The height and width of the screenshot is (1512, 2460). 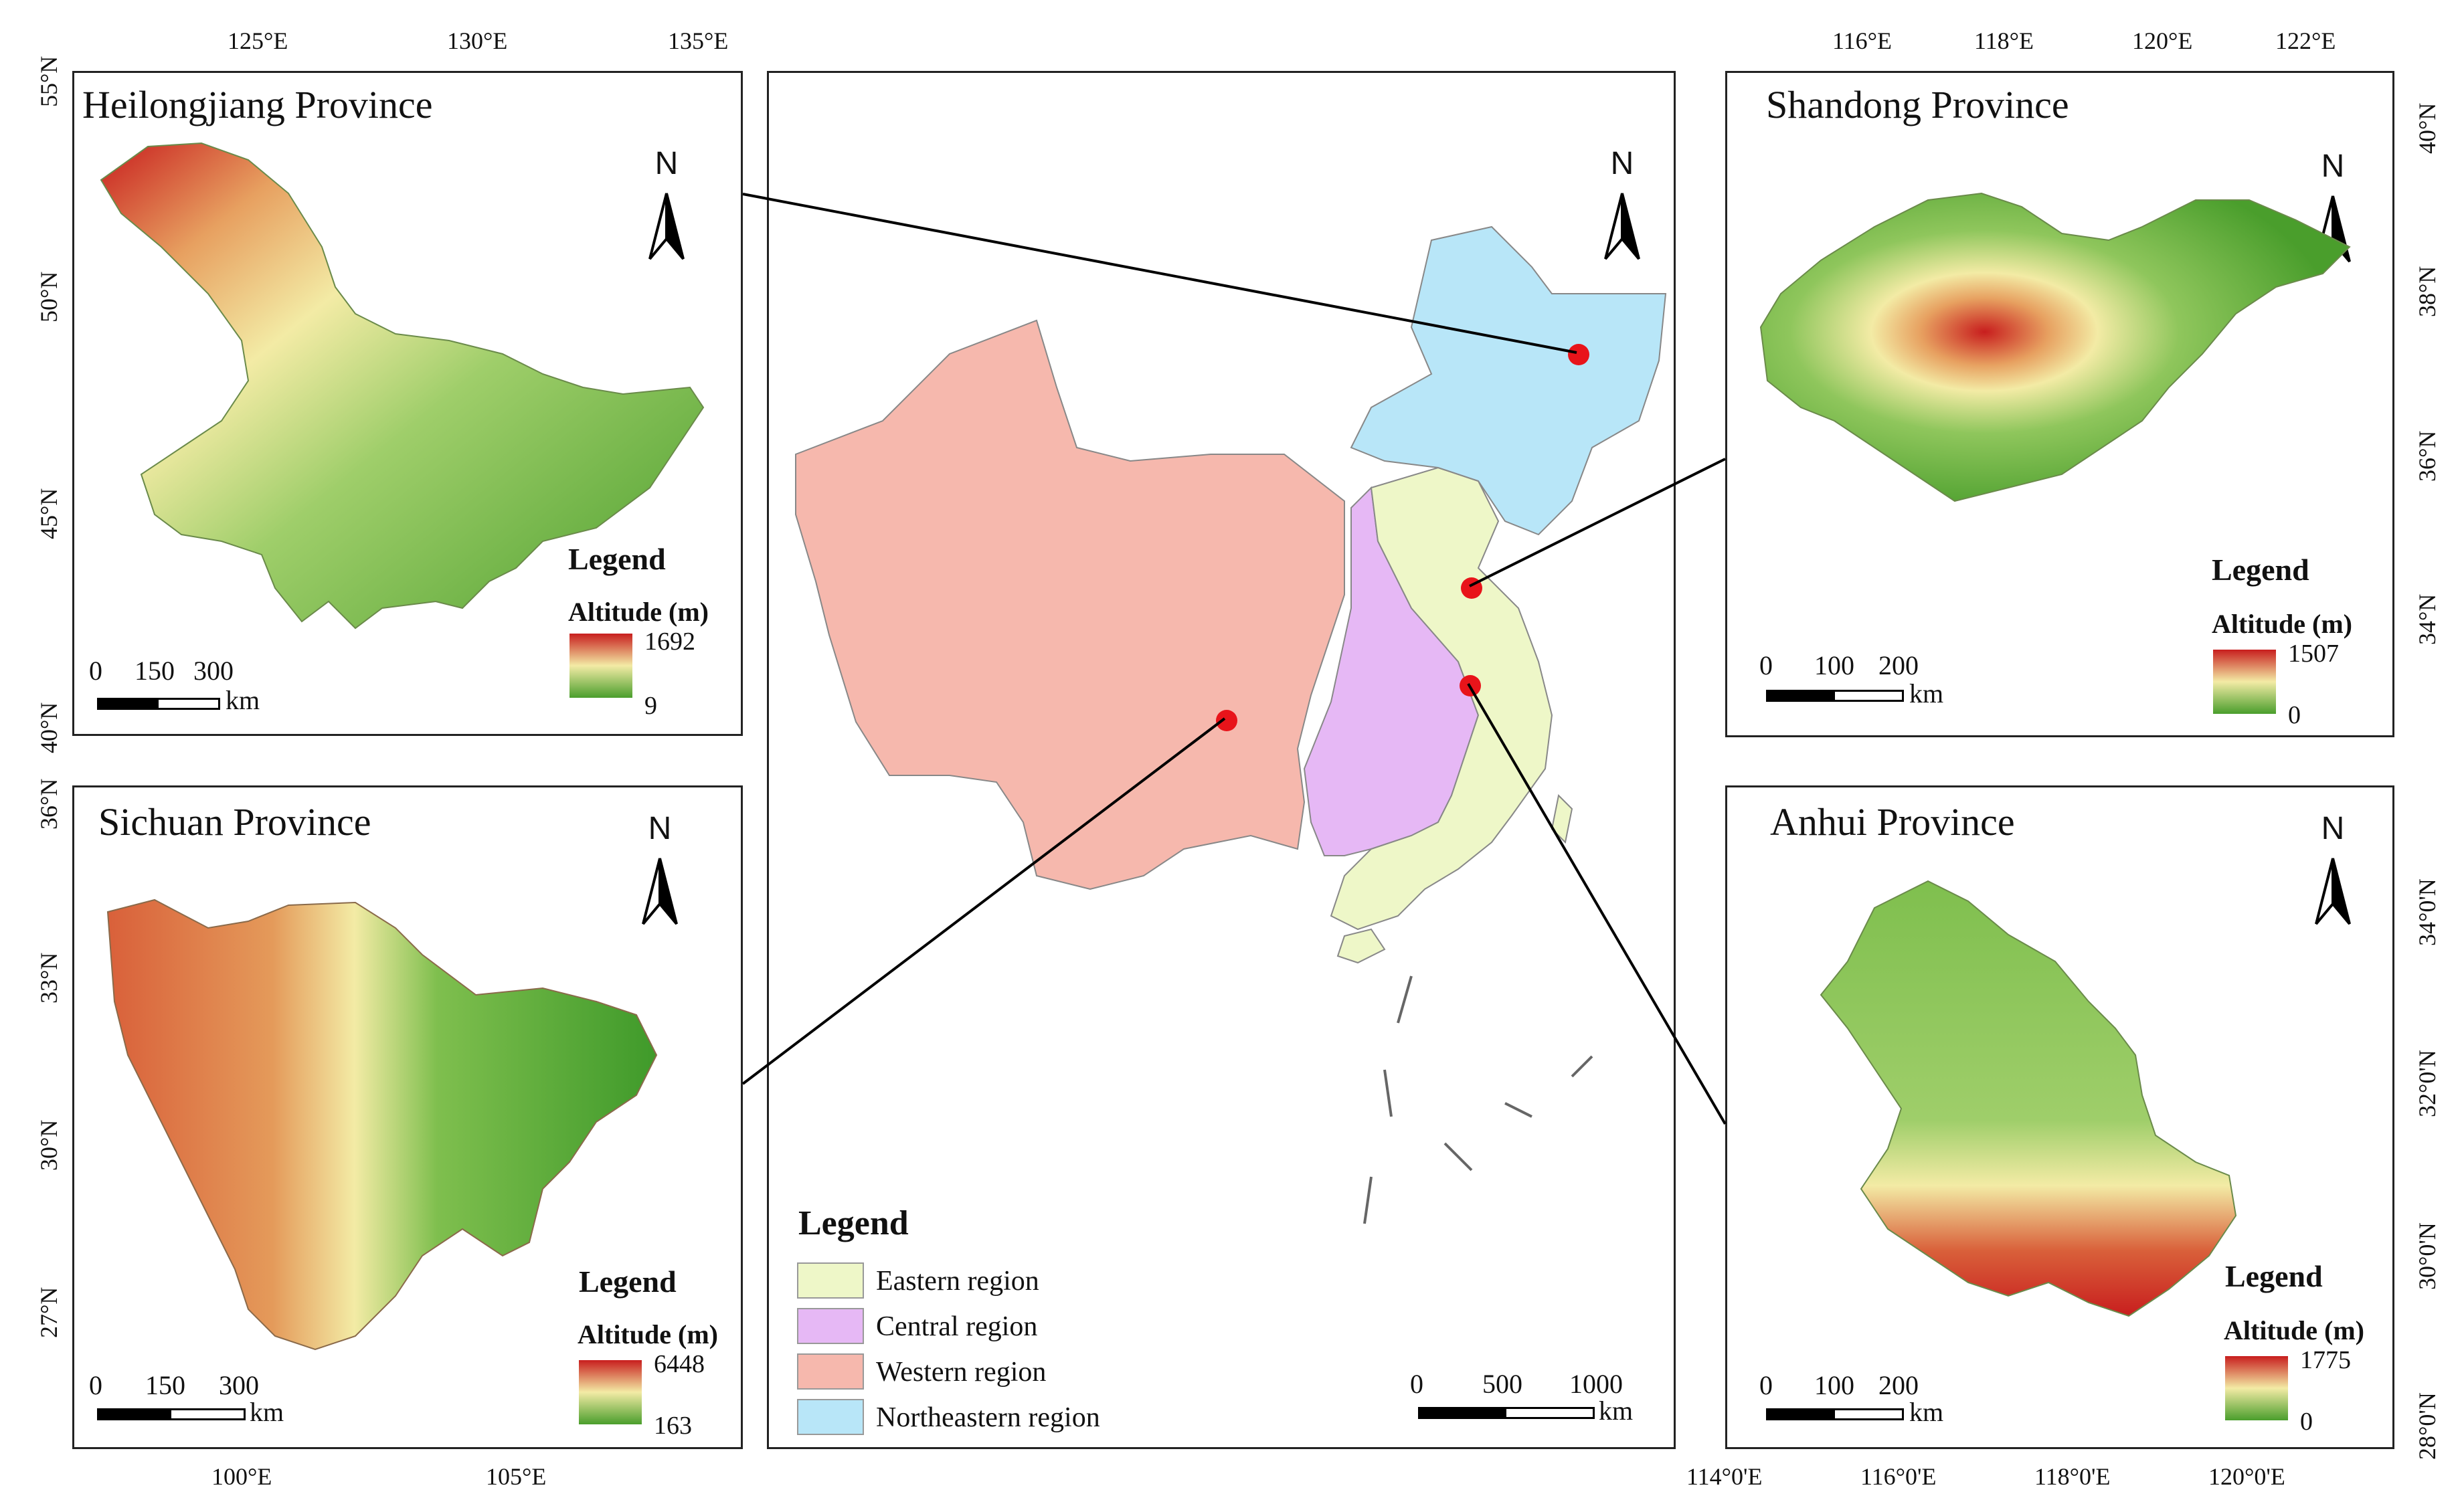 What do you see at coordinates (49, 804) in the screenshot?
I see `left-tick-36: 36°N` at bounding box center [49, 804].